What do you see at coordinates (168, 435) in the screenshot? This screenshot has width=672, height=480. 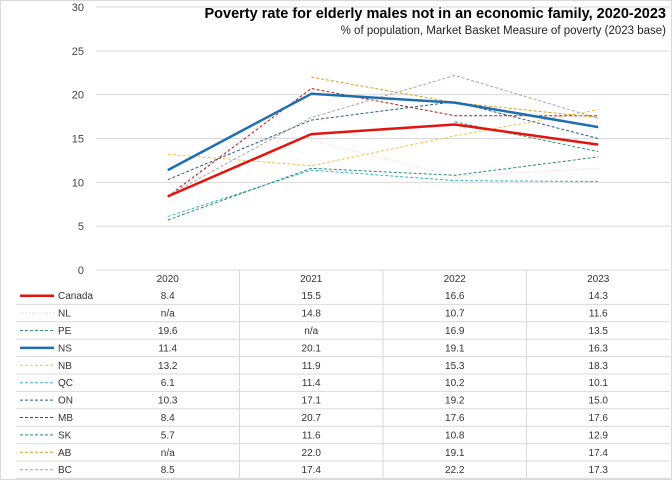 I see `table-cell: 5.7` at bounding box center [168, 435].